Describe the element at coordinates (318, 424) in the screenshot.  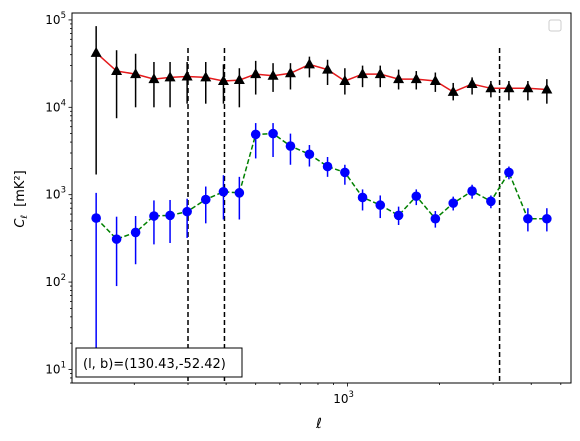
I see `x-axis-label: ℓ` at that location.